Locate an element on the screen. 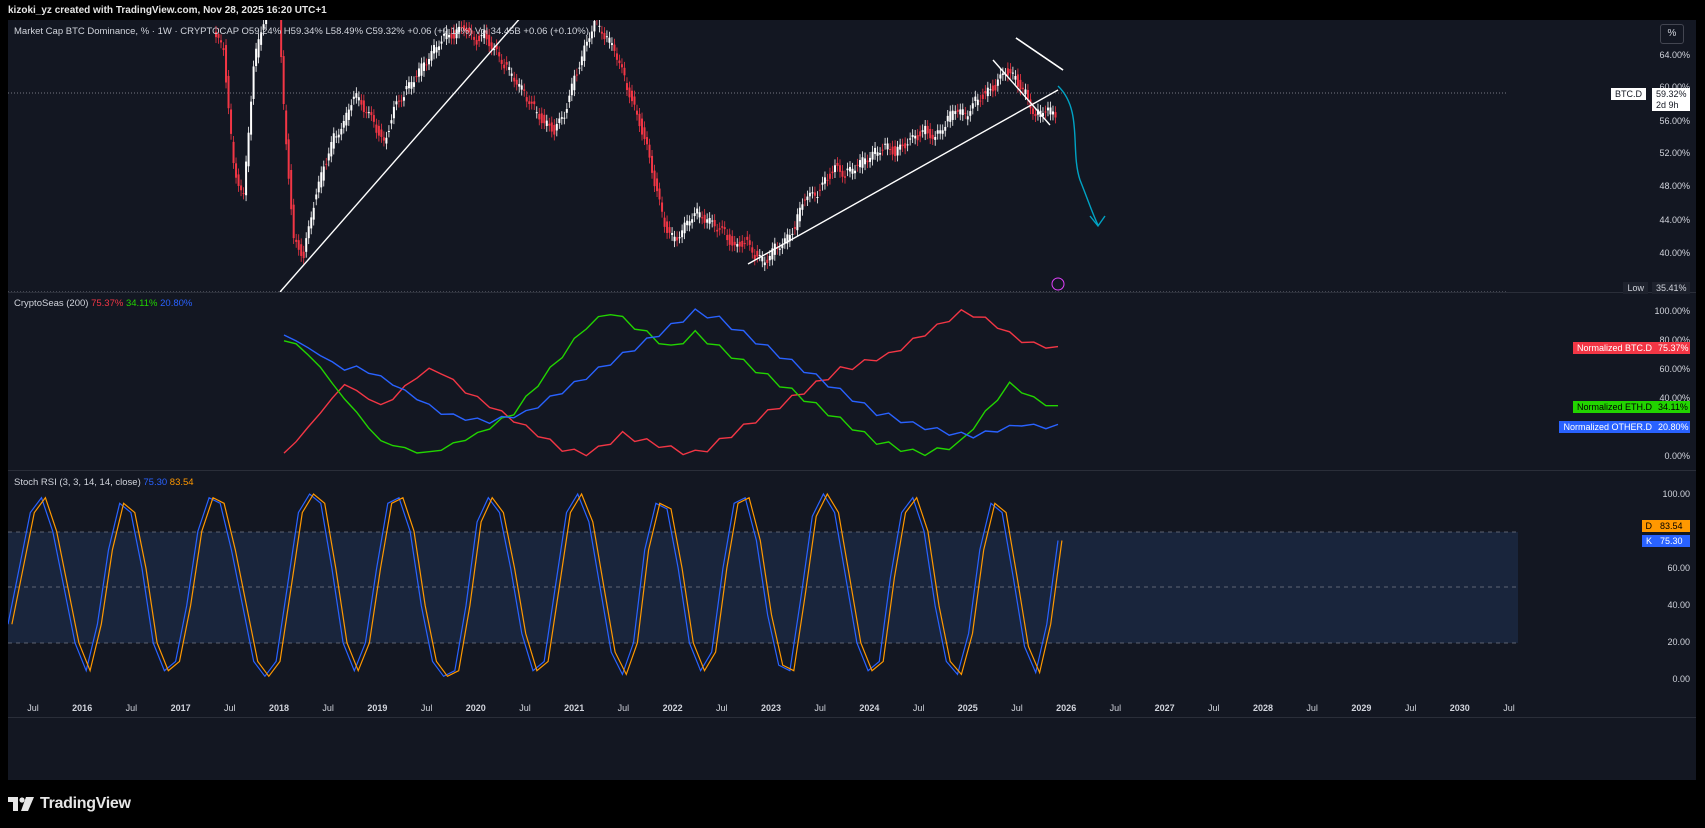 The image size is (1705, 828). crypto-tick: 100.00% is located at coordinates (1672, 311).